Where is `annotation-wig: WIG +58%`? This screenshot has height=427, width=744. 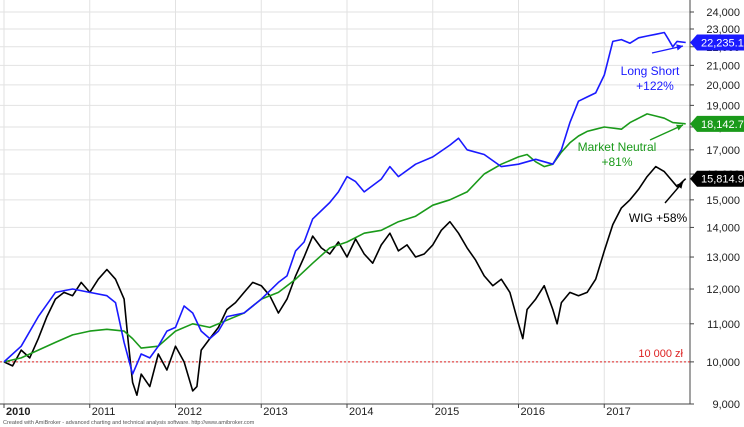
annotation-wig: WIG +58% is located at coordinates (658, 218).